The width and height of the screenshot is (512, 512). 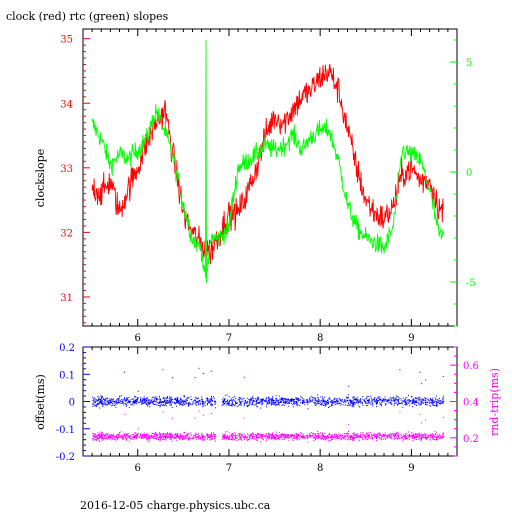 I want to click on footer-caption: 2016-12-05 charge.physics.ubc.ca, so click(x=175, y=505).